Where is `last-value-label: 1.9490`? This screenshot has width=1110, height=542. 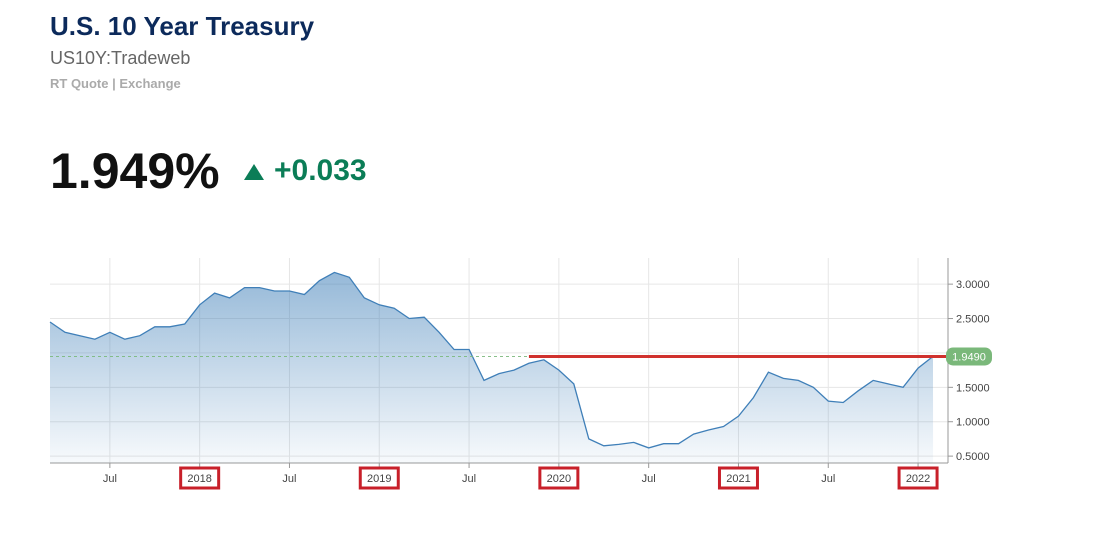
last-value-label: 1.9490 is located at coordinates (969, 357).